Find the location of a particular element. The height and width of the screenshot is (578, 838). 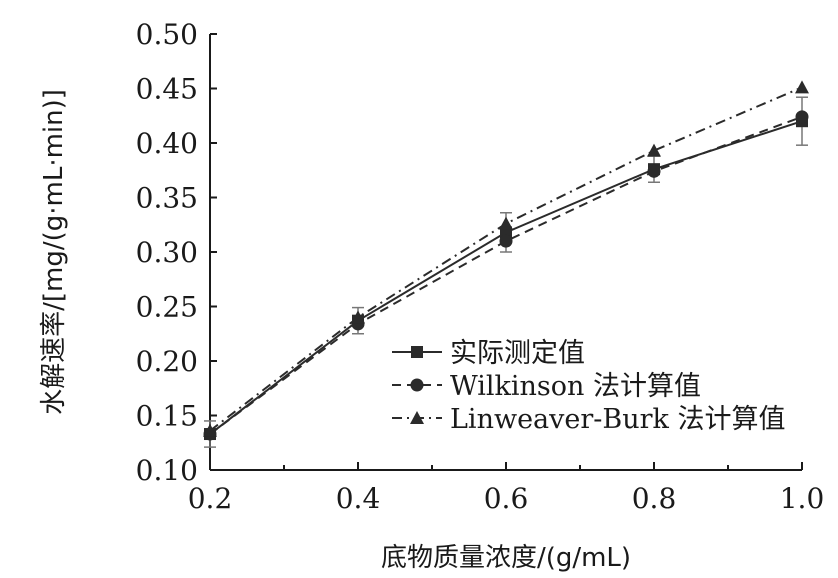

legend-label-wilkinson: Wilkinson 法计算值 is located at coordinates (575, 386).